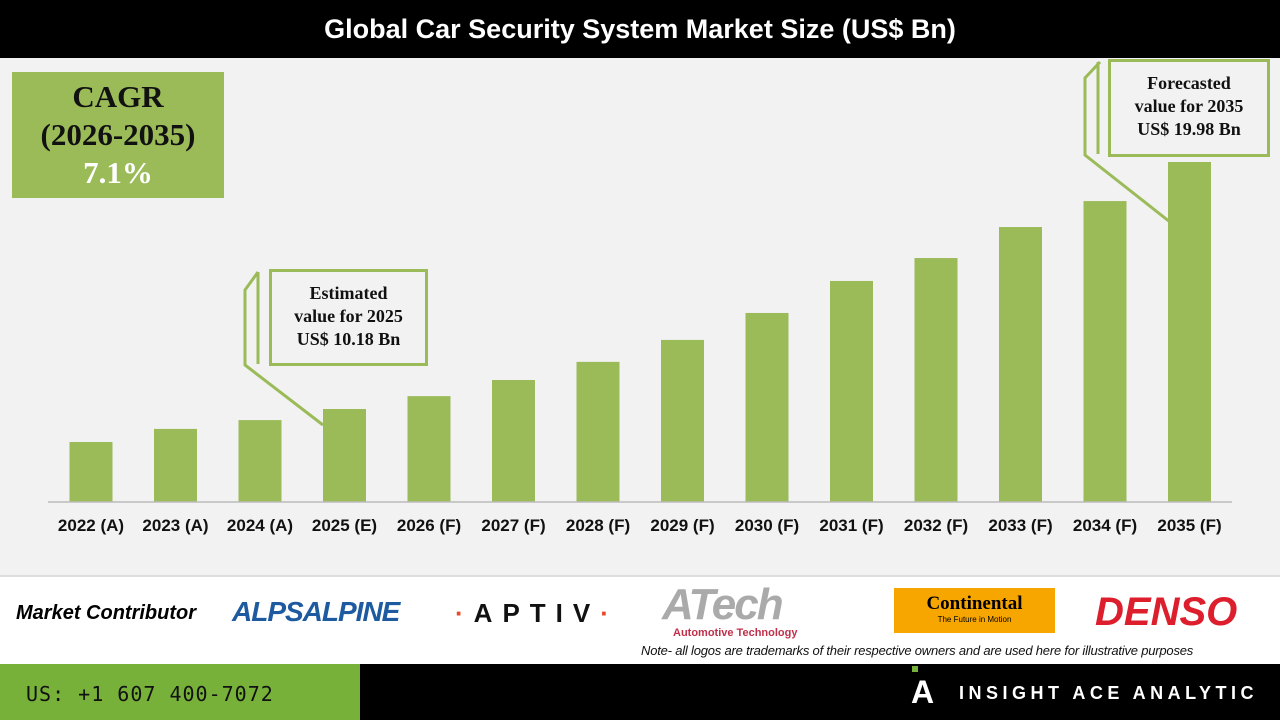 The height and width of the screenshot is (724, 1280). I want to click on x-tick-label: 2033 (F), so click(1020, 525).